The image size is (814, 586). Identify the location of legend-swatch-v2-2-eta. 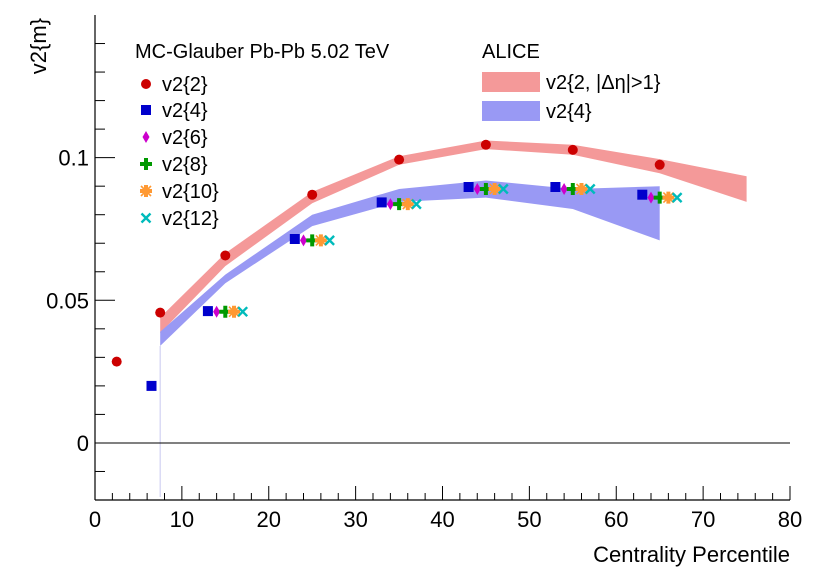
(511, 82).